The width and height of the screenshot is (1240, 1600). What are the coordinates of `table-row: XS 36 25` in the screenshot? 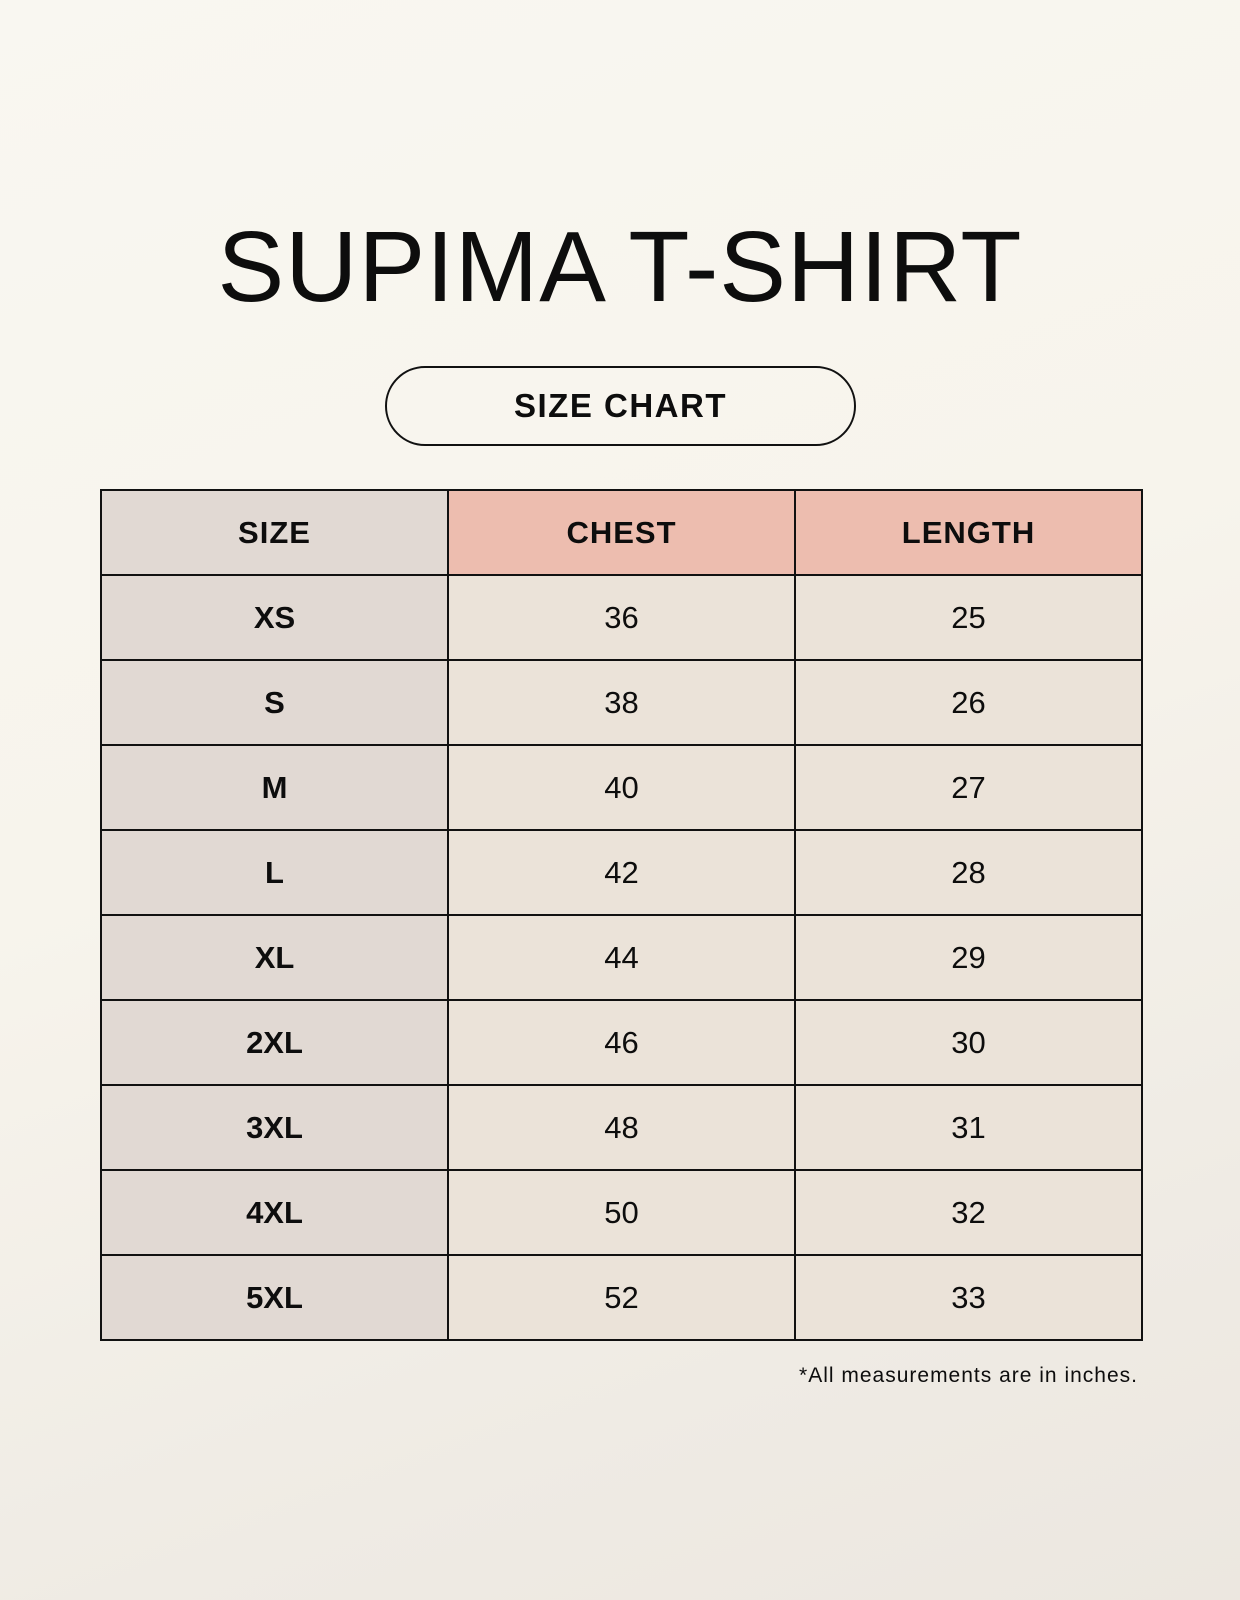 It's located at (621, 617).